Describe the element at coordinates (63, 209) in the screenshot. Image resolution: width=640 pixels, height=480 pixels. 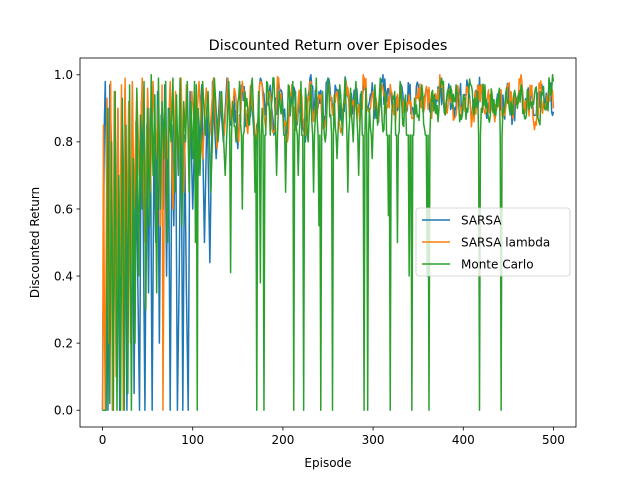
I see `y-tick-label: 0.6` at that location.